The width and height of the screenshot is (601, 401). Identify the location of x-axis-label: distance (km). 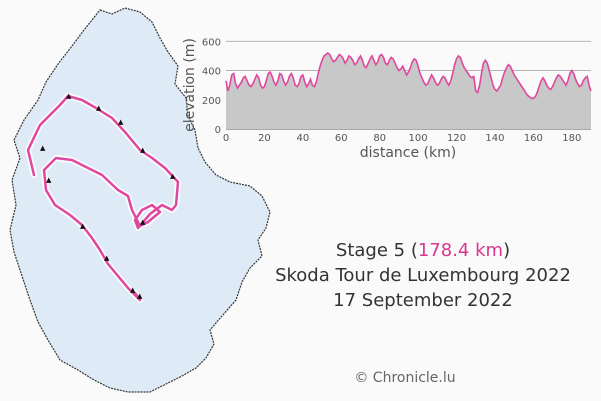
(408, 153).